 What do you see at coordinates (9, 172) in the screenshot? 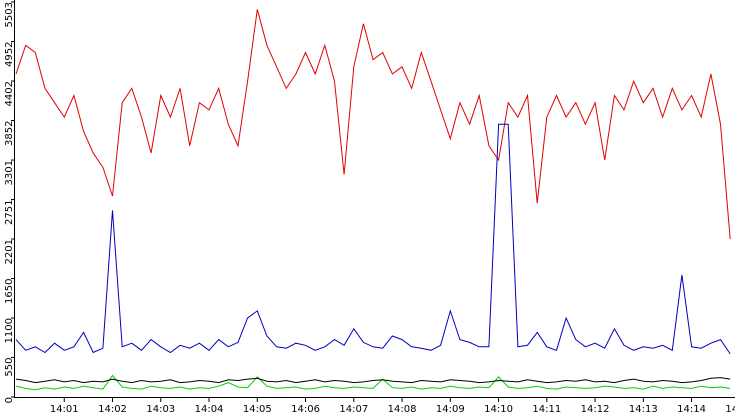
I see `y-tick-label: 3301` at bounding box center [9, 172].